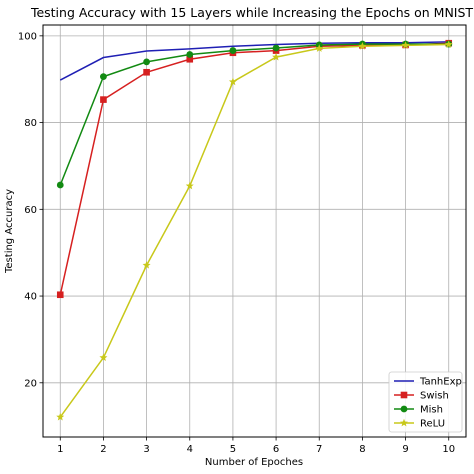 The image size is (474, 474). I want to click on legend-item-mish: Mish, so click(418, 410).